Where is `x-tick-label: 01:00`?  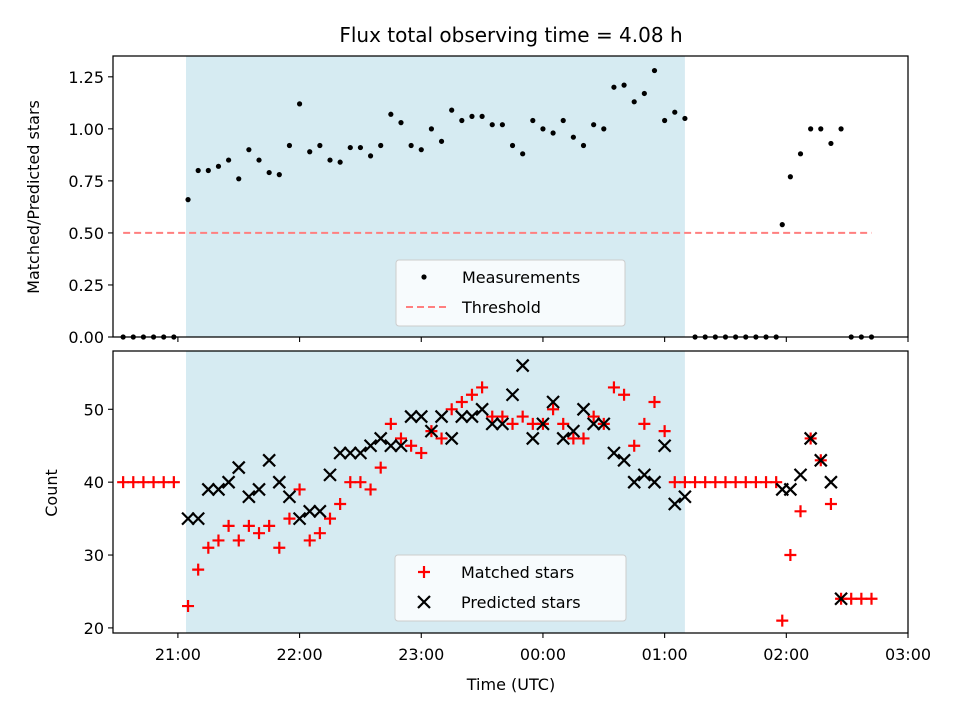 x-tick-label: 01:00 is located at coordinates (665, 654).